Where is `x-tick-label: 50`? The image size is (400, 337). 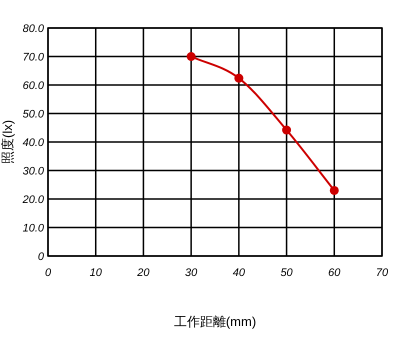
x-tick-label: 50 is located at coordinates (287, 273).